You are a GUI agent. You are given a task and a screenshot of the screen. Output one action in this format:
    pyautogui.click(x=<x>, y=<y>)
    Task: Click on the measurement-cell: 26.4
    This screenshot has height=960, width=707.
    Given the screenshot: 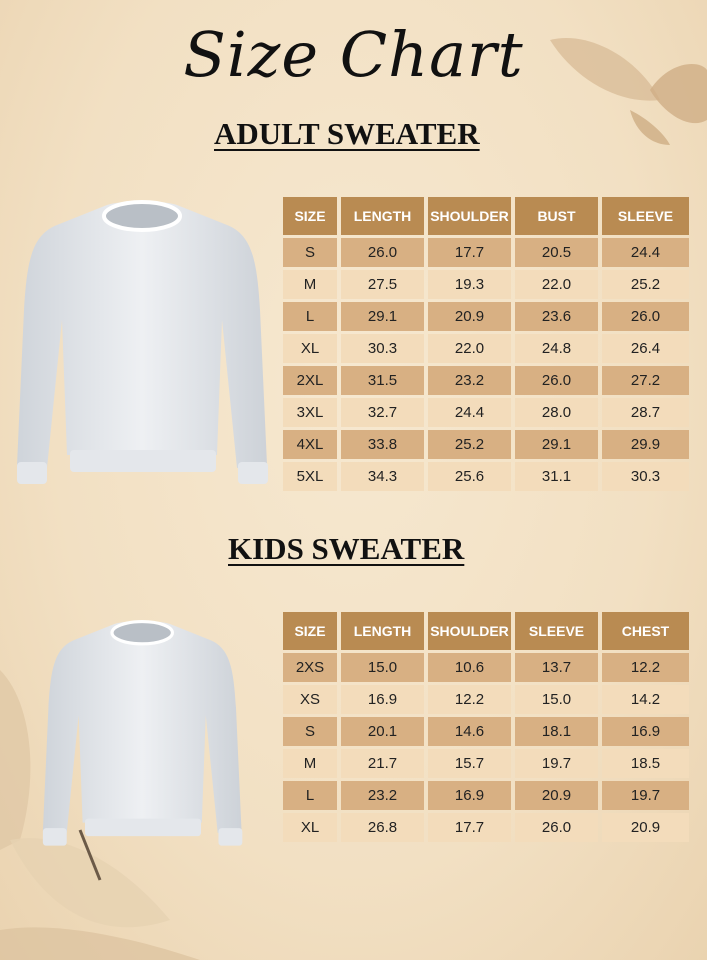 What is the action you would take?
    pyautogui.click(x=645, y=348)
    